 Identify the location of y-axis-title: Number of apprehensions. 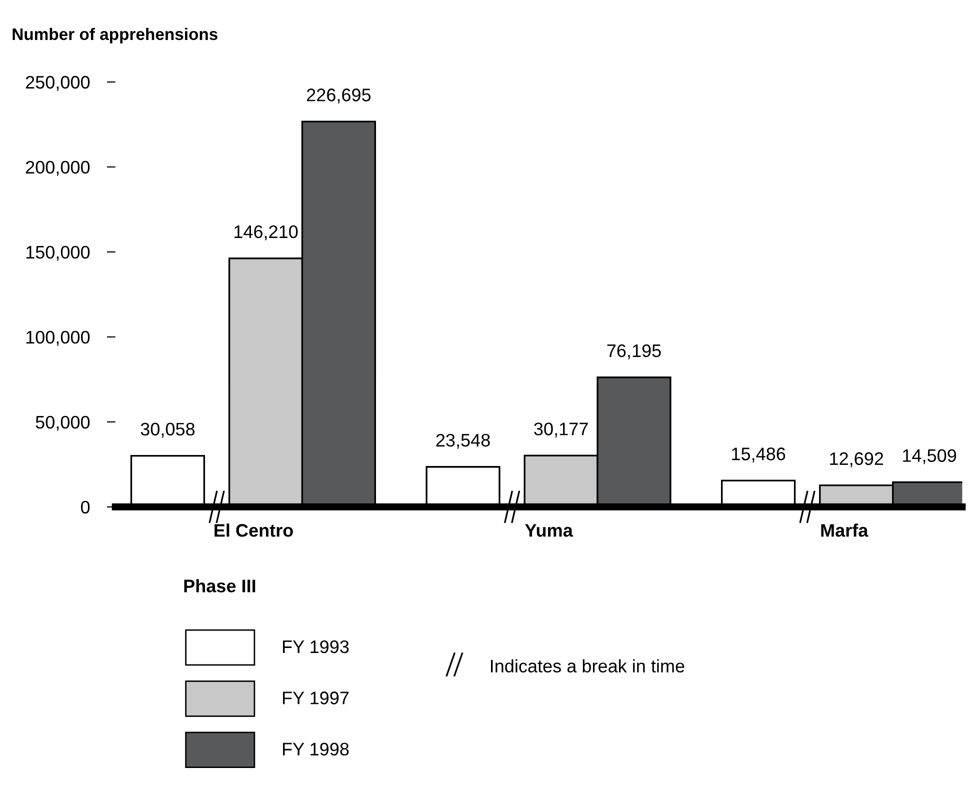
(115, 36).